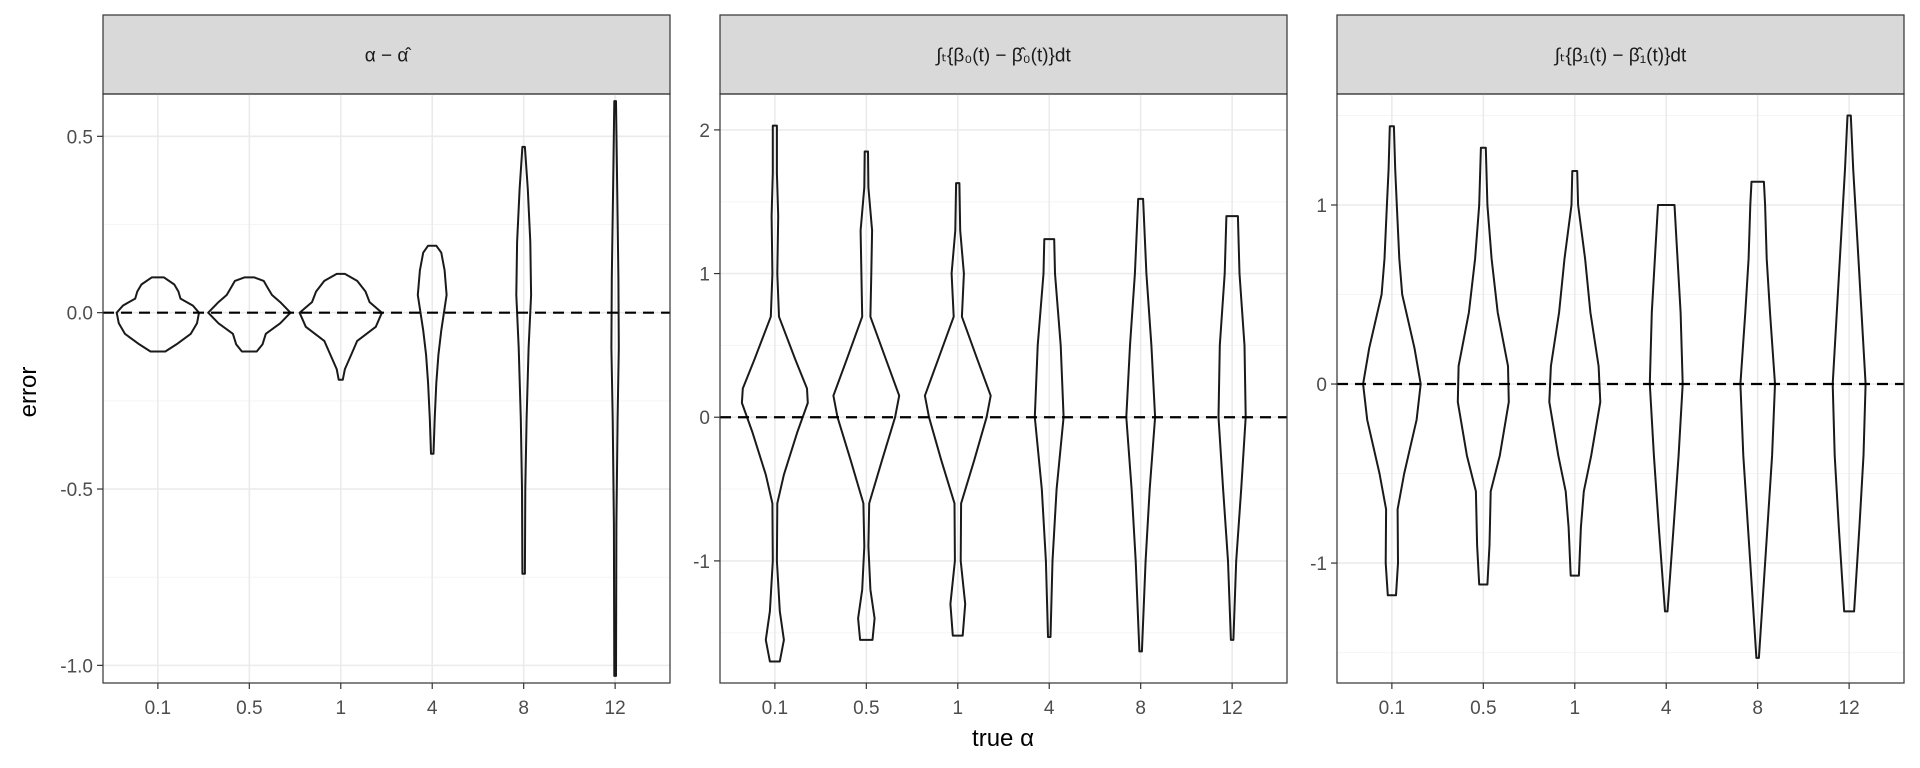 The height and width of the screenshot is (768, 1920). What do you see at coordinates (76, 490) in the screenshot?
I see `y-tick-label: -0.5` at bounding box center [76, 490].